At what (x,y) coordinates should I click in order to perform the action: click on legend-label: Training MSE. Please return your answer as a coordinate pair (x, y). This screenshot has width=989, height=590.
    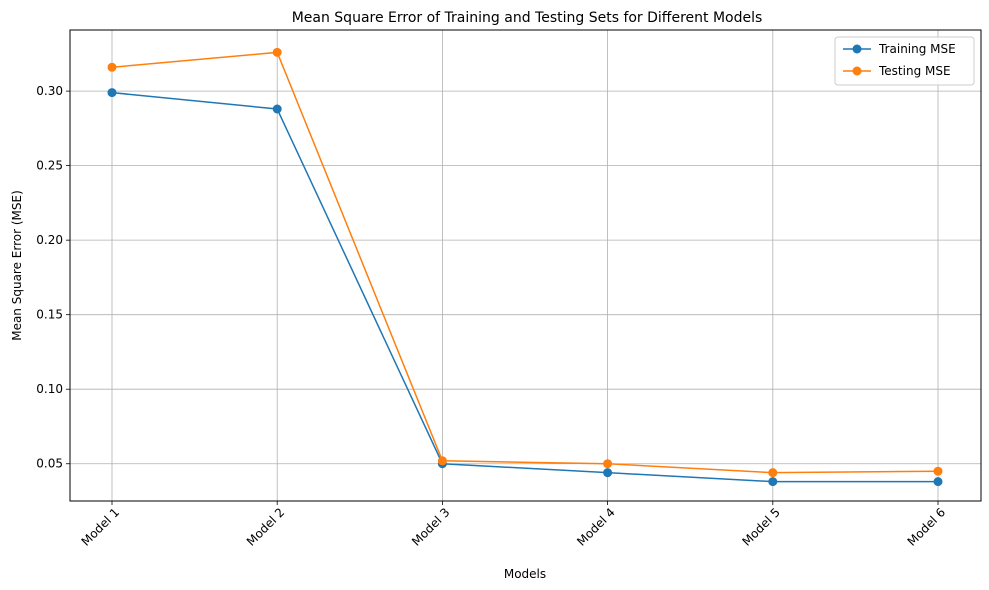
    Looking at the image, I should click on (917, 49).